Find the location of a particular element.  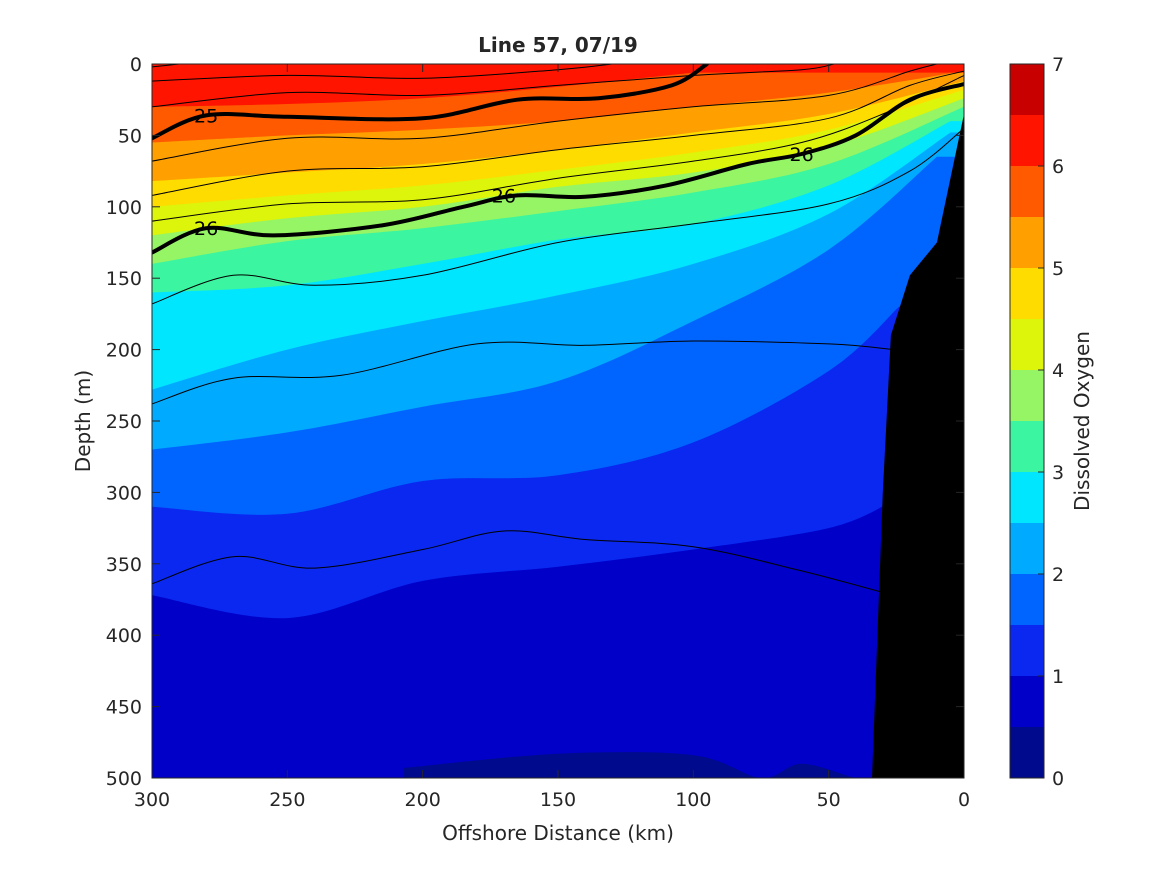

density-contour-labels: 25 26 26 26 is located at coordinates (504, 172).